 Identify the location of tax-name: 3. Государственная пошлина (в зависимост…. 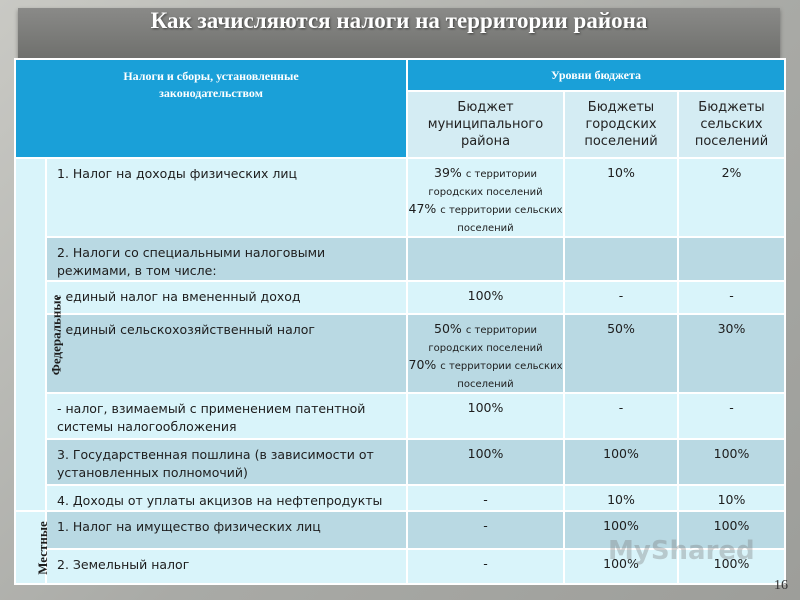
(226, 462).